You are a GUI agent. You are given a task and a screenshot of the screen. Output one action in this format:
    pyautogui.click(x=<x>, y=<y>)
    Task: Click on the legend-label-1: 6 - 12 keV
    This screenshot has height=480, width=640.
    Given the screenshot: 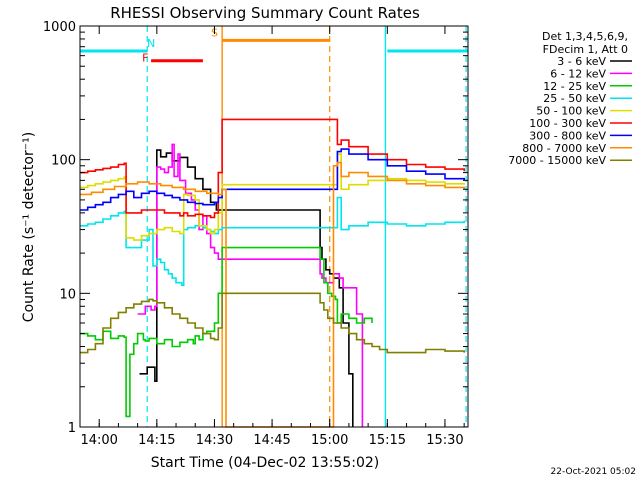 What is the action you would take?
    pyautogui.click(x=578, y=73)
    